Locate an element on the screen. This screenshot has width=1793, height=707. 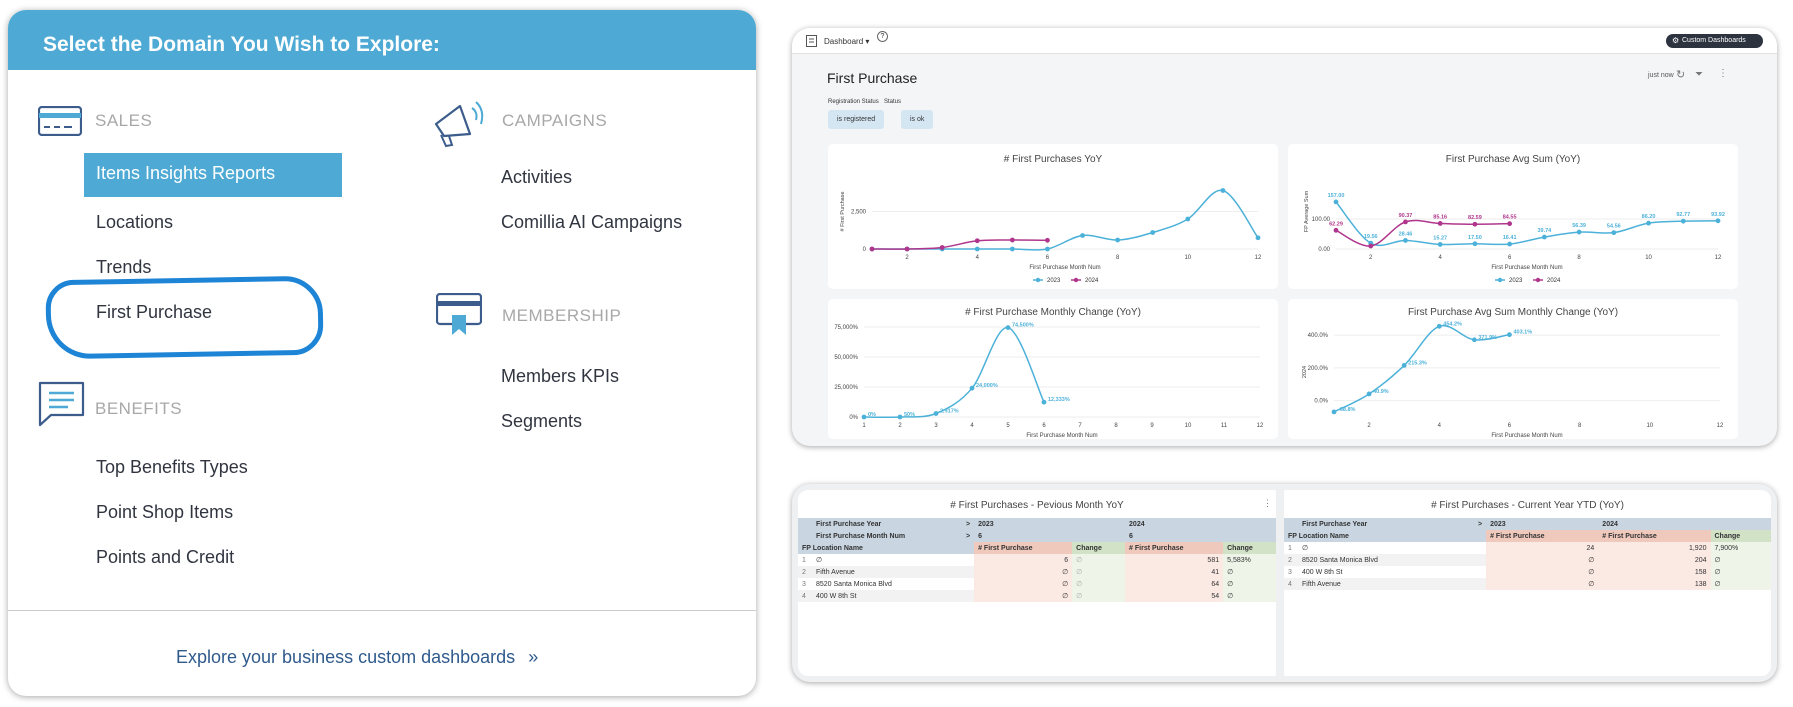
menu-item-activities: Activities is located at coordinates (537, 177).